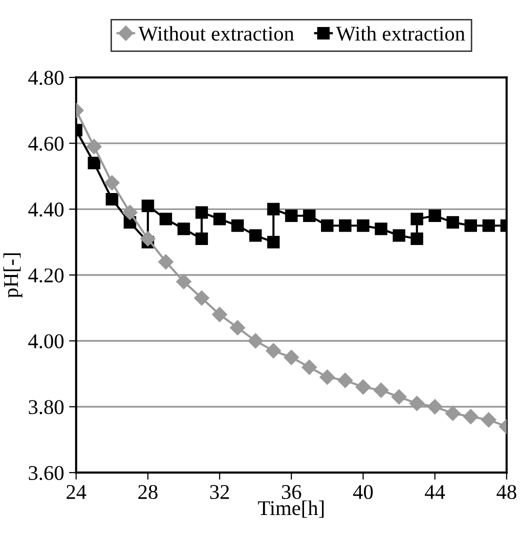 The width and height of the screenshot is (525, 534). Describe the element at coordinates (46, 407) in the screenshot. I see `y-tick-label: 3.80` at that location.